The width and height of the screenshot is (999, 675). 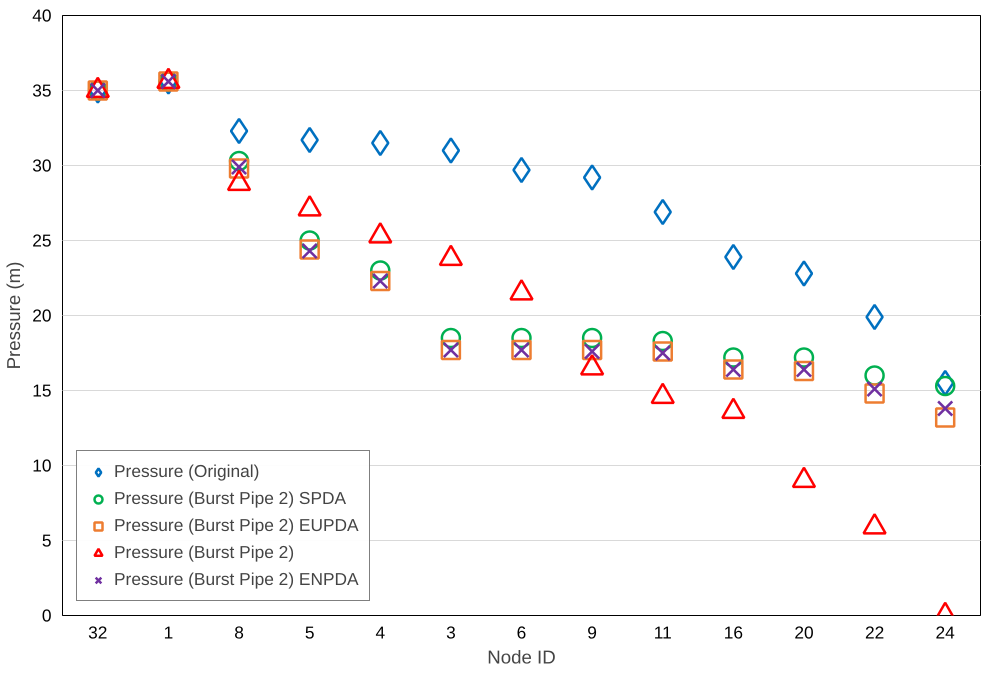 What do you see at coordinates (42, 90) in the screenshot?
I see `y-tick-label: 35` at bounding box center [42, 90].